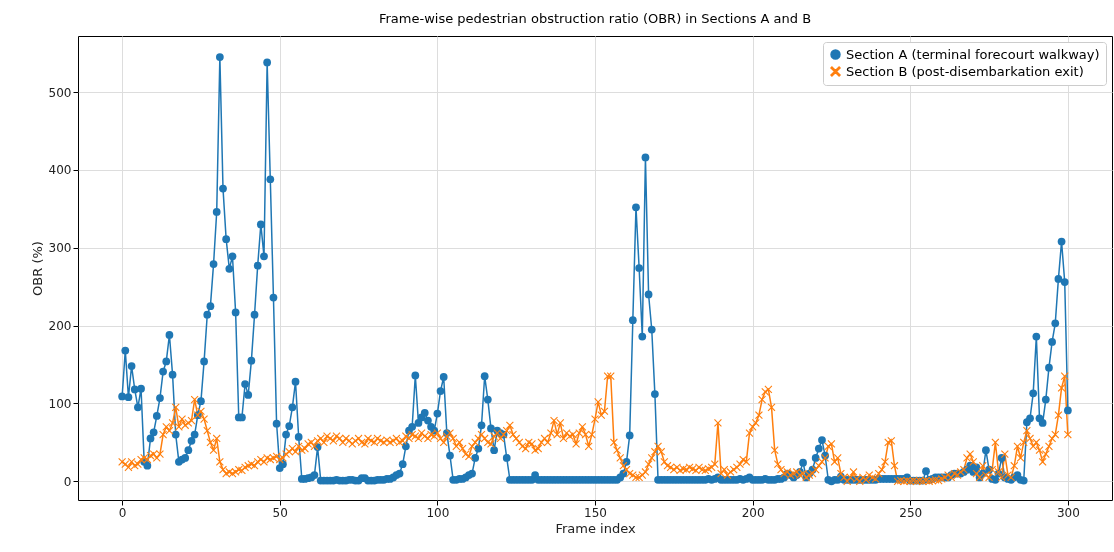 Image resolution: width=1114 pixels, height=552 pixels. What do you see at coordinates (67, 481) in the screenshot?
I see `y-tick-label: 0` at bounding box center [67, 481].